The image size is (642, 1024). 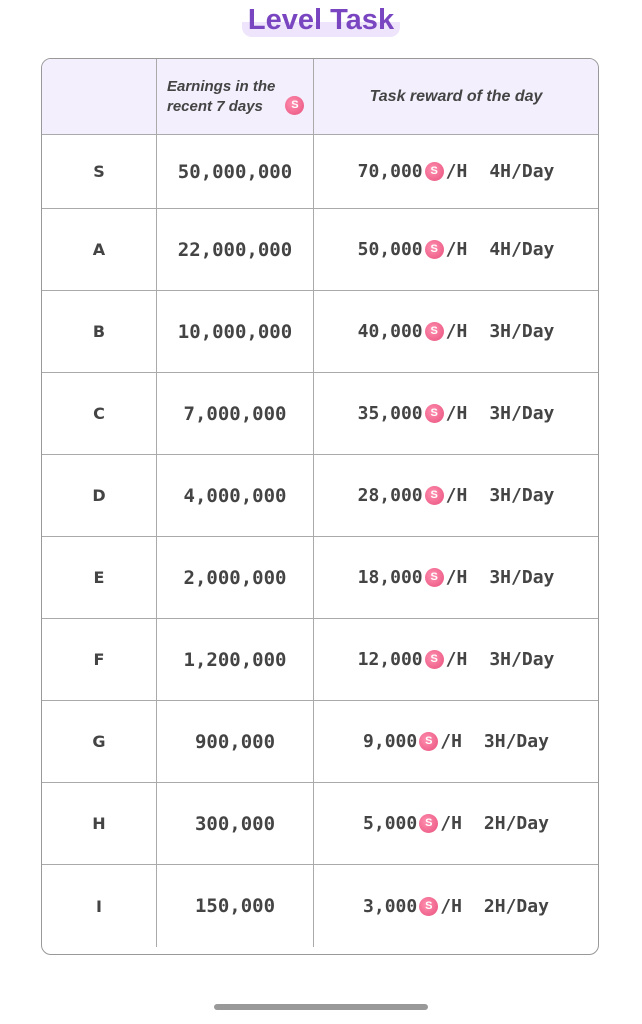 I want to click on table-row: E 2,000,000 18,000 S/H 3H/Day, so click(x=320, y=578).